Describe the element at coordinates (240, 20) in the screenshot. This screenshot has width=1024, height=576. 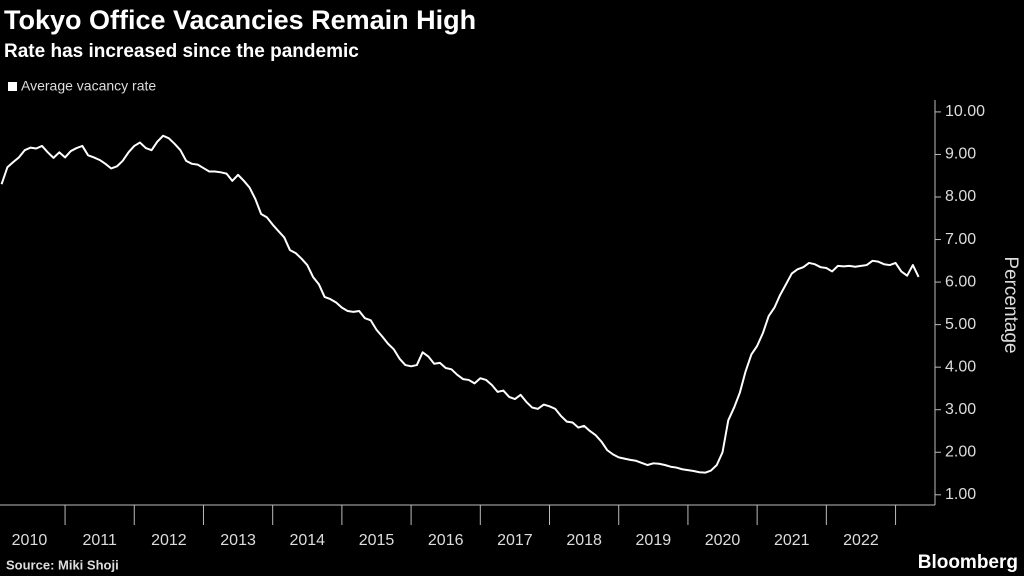
I see `chart-title: Tokyo Office Vacancies Remain High` at that location.